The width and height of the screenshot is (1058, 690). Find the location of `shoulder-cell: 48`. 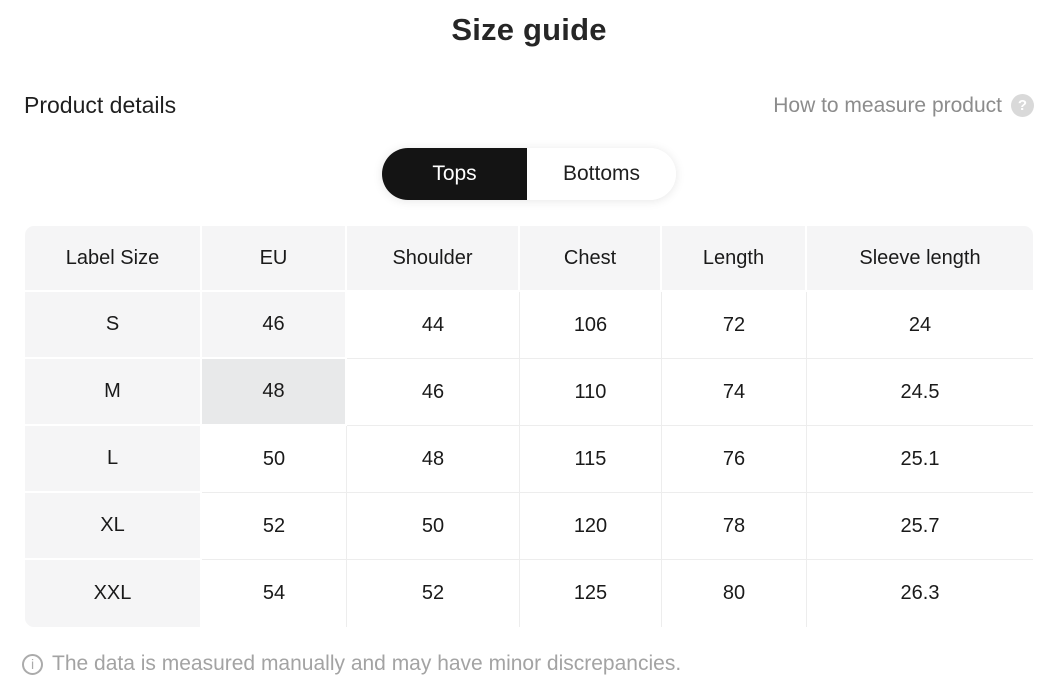

shoulder-cell: 48 is located at coordinates (433, 459).